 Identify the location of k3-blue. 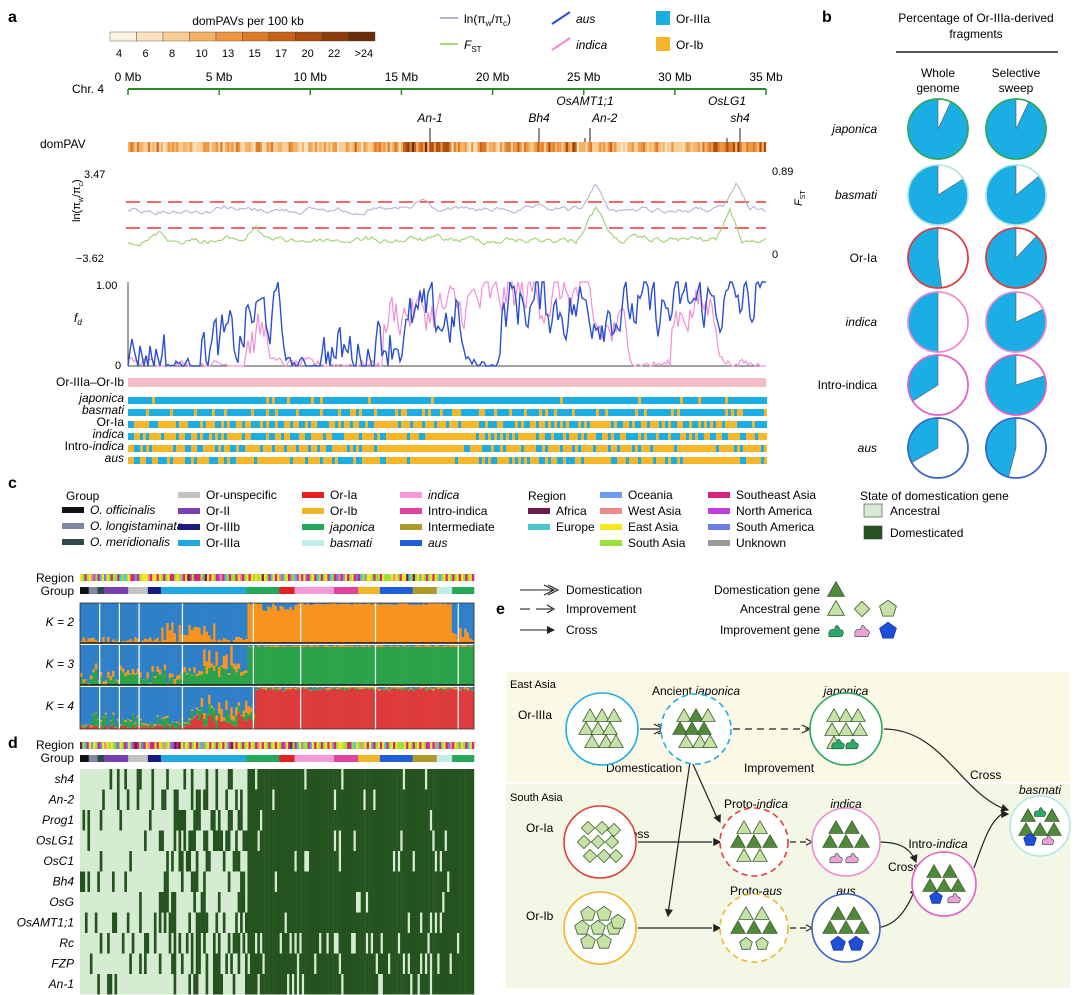
(288, 646).